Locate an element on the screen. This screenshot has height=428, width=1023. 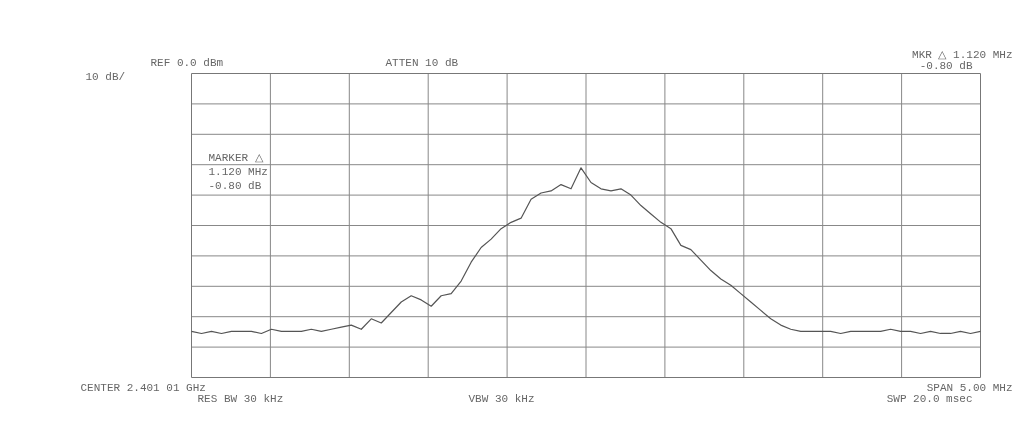
annotation: 1.120 MHz is located at coordinates (238, 171).